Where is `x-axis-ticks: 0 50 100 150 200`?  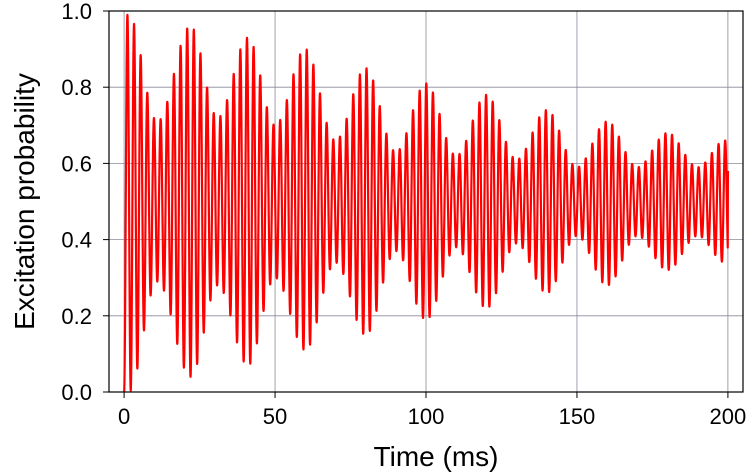
x-axis-ticks: 0 50 100 150 200 is located at coordinates (432, 410).